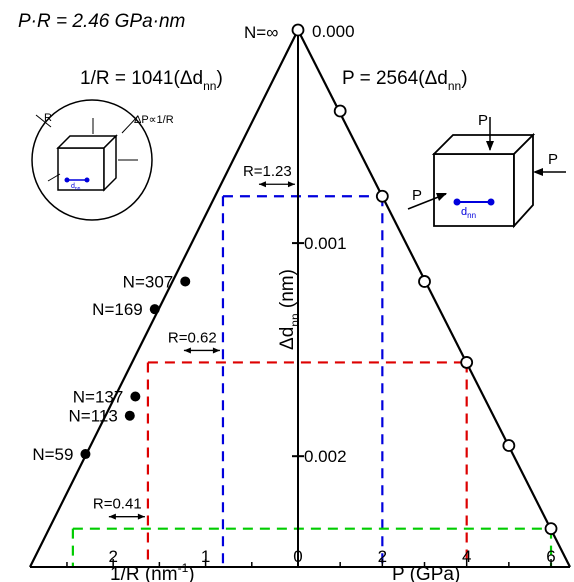 The image size is (574, 582). I want to click on left-point-label: N=113, so click(92, 416).